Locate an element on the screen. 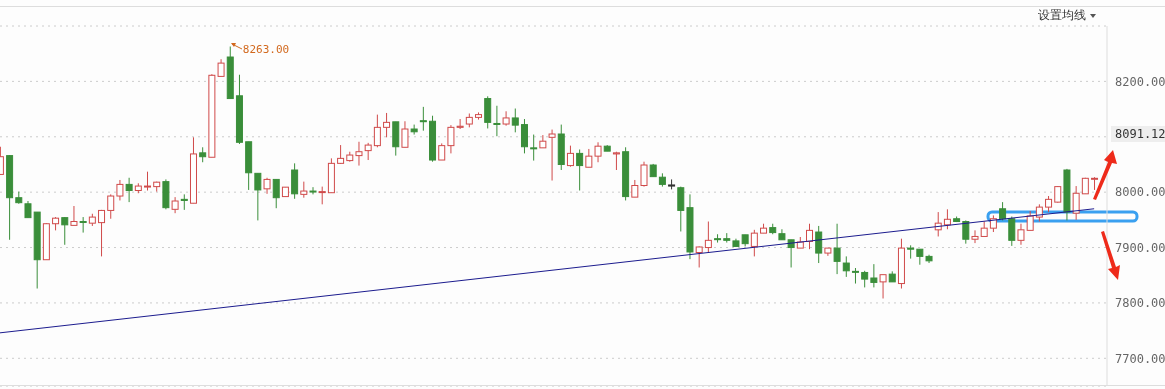  text: 8091.12 is located at coordinates (1138, 134).